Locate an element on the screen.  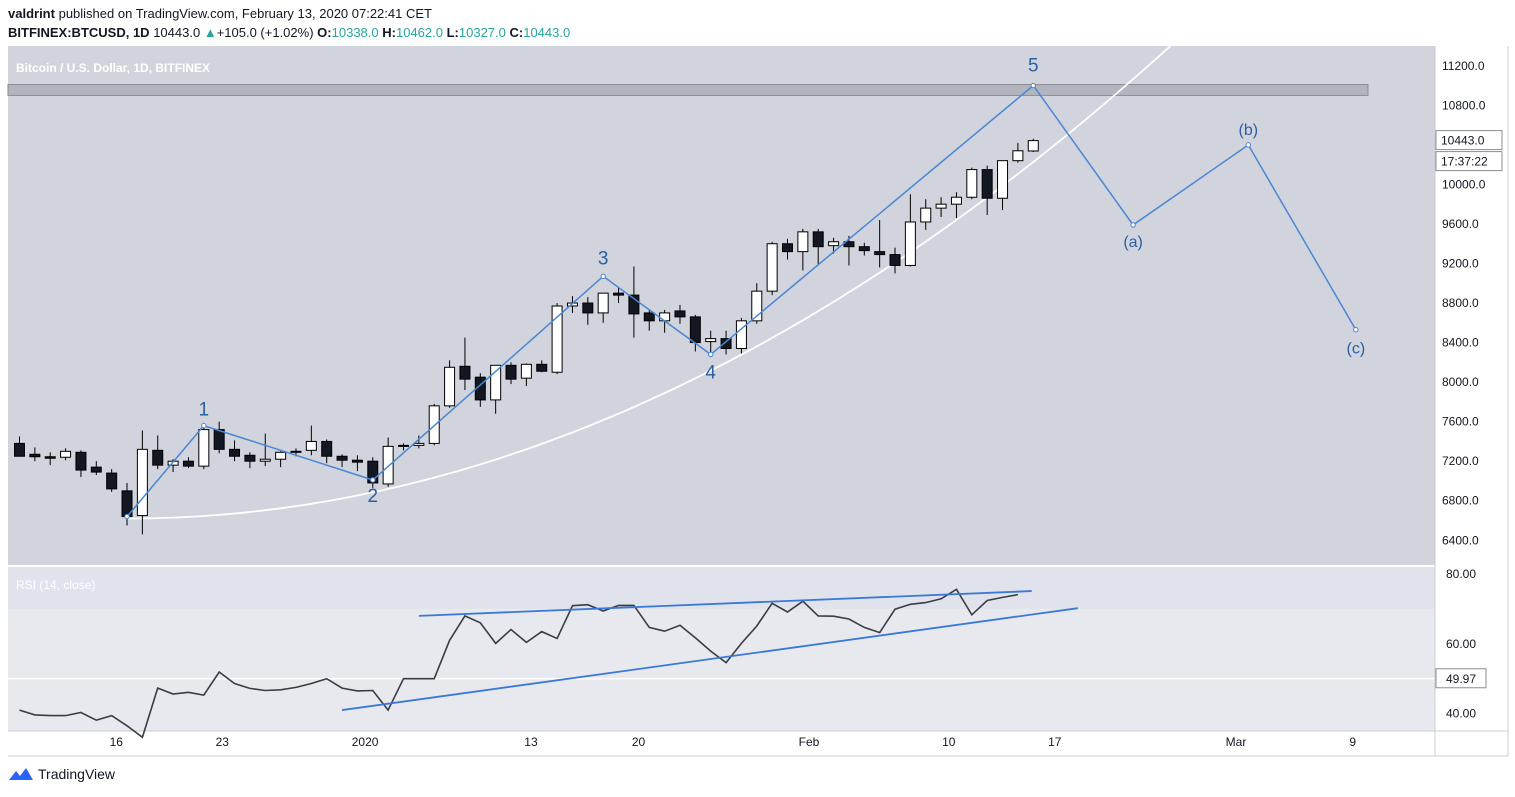
countdown-label: 17:37:22 is located at coordinates (1464, 162).